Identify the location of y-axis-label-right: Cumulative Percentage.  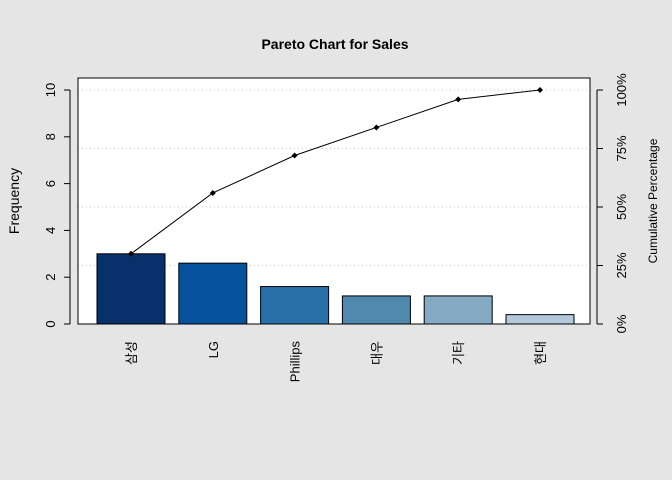
(653, 200).